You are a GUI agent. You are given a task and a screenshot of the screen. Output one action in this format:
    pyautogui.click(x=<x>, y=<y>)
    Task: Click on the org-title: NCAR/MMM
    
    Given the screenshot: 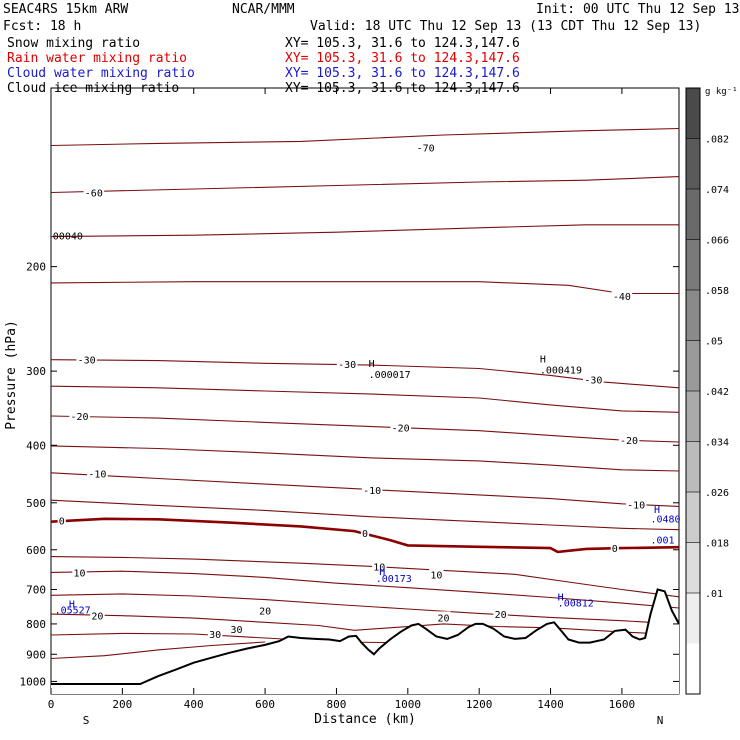 What is the action you would take?
    pyautogui.click(x=263, y=9)
    